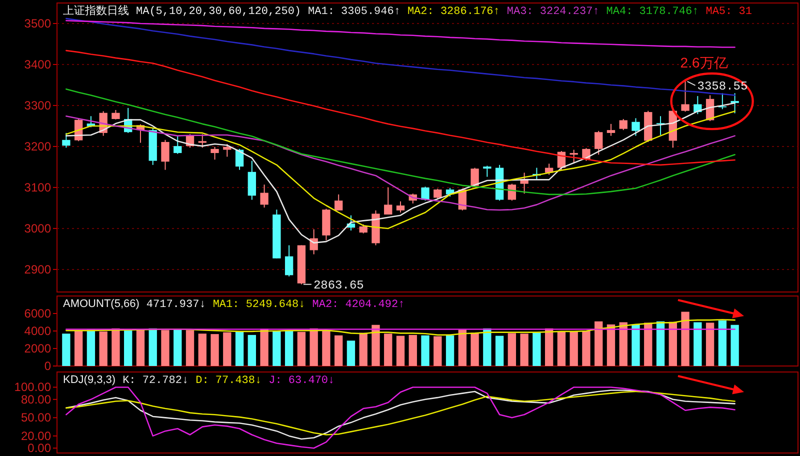 The width and height of the screenshot is (800, 456). Describe the element at coordinates (89, 380) in the screenshot. I see `chart-title: KDJ(9,3,3)` at that location.